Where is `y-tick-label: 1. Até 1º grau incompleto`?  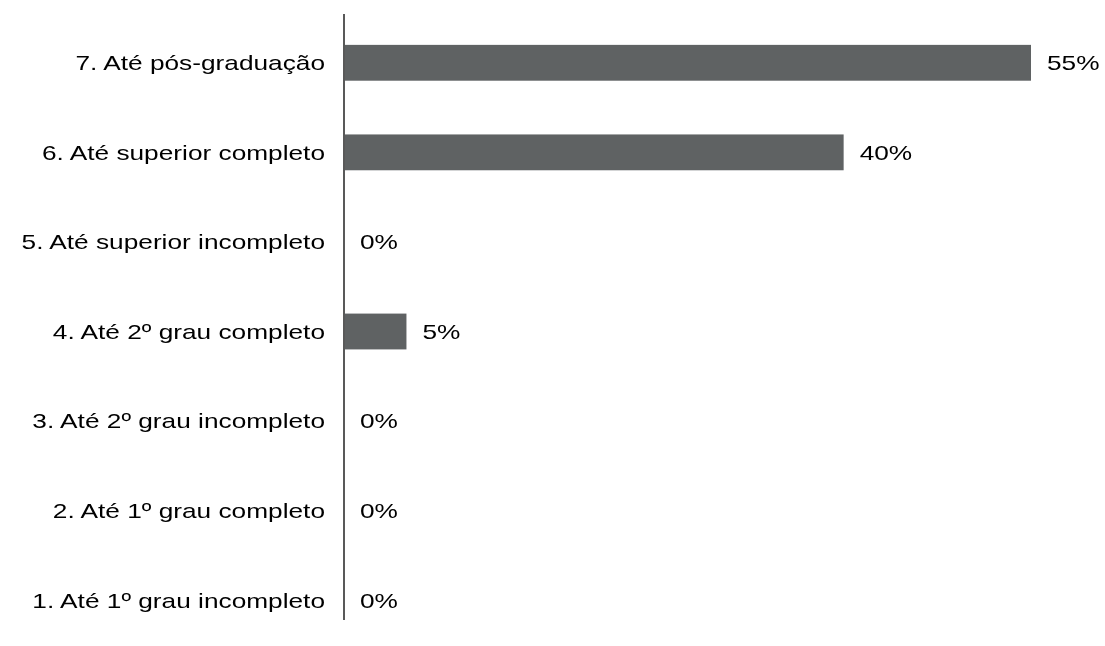 y-tick-label: 1. Até 1º grau incompleto is located at coordinates (178, 600).